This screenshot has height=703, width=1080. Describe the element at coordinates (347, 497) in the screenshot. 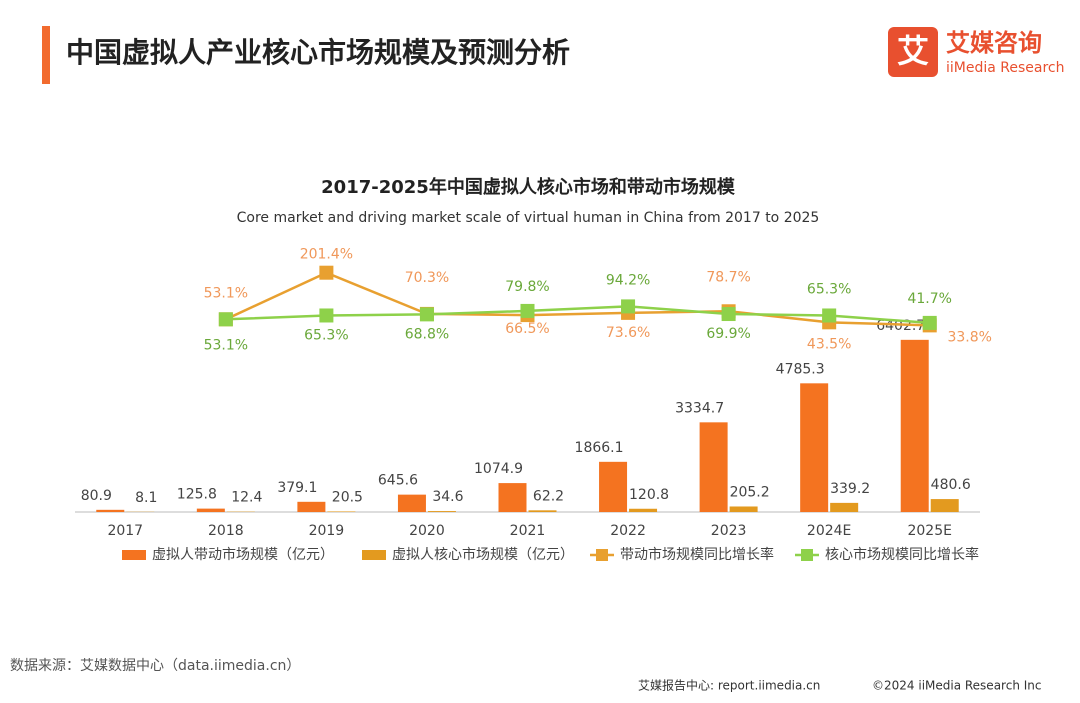

I see `bar-label: 20.5` at that location.